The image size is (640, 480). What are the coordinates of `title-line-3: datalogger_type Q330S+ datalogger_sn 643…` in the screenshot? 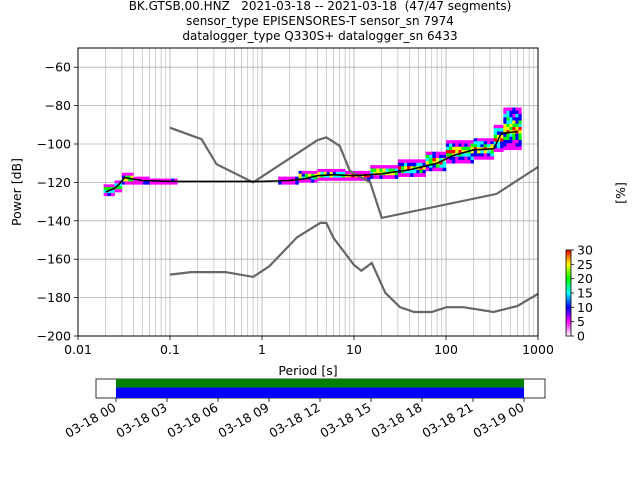 It's located at (320, 36).